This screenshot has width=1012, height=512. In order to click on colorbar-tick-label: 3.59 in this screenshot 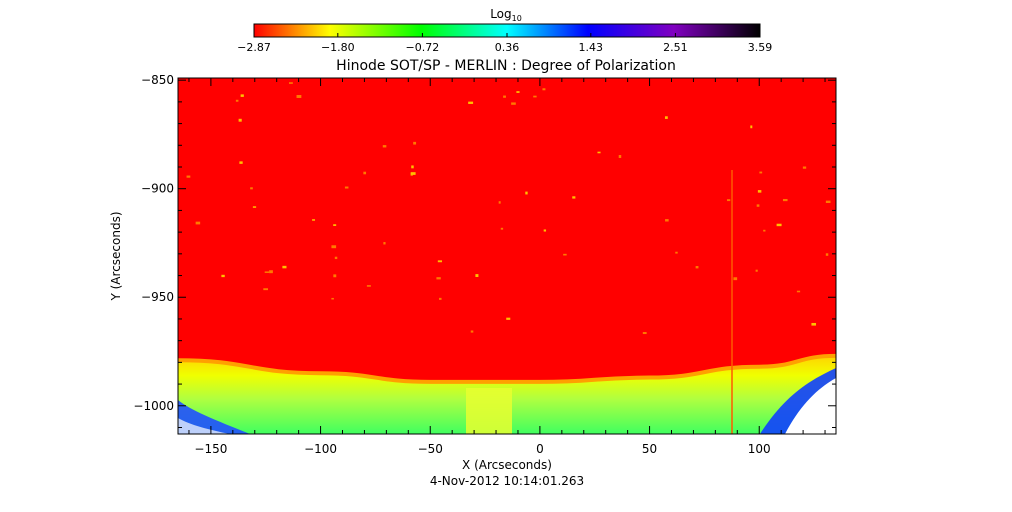, I will do `click(760, 47)`.